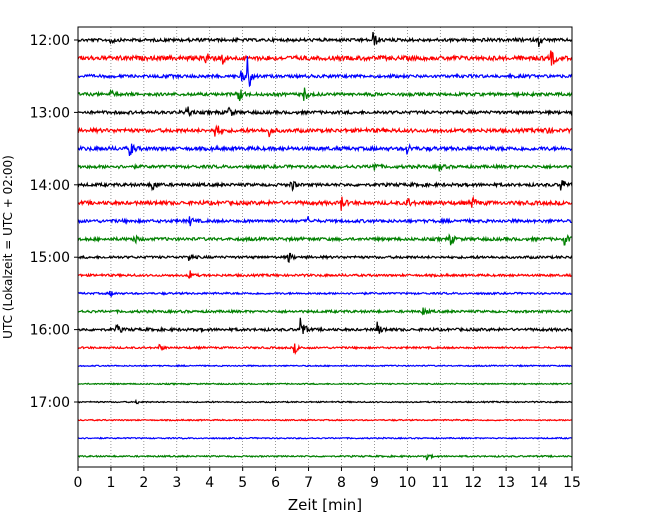 The width and height of the screenshot is (650, 520). Describe the element at coordinates (242, 483) in the screenshot. I see `x-tick-label: 5` at that location.